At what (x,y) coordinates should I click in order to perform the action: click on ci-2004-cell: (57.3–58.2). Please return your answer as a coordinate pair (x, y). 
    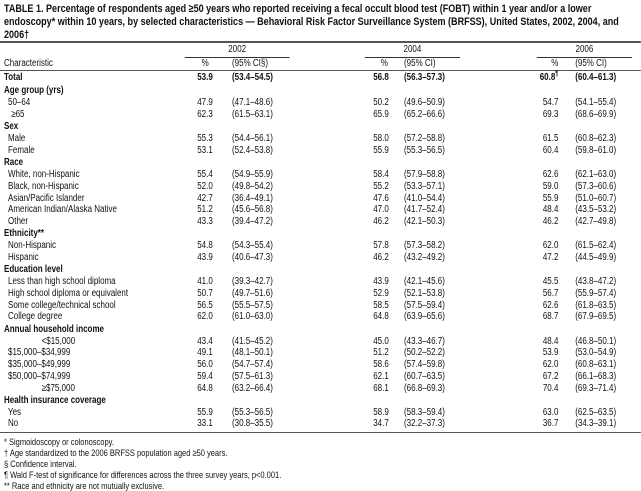
    Looking at the image, I should click on (460, 246).